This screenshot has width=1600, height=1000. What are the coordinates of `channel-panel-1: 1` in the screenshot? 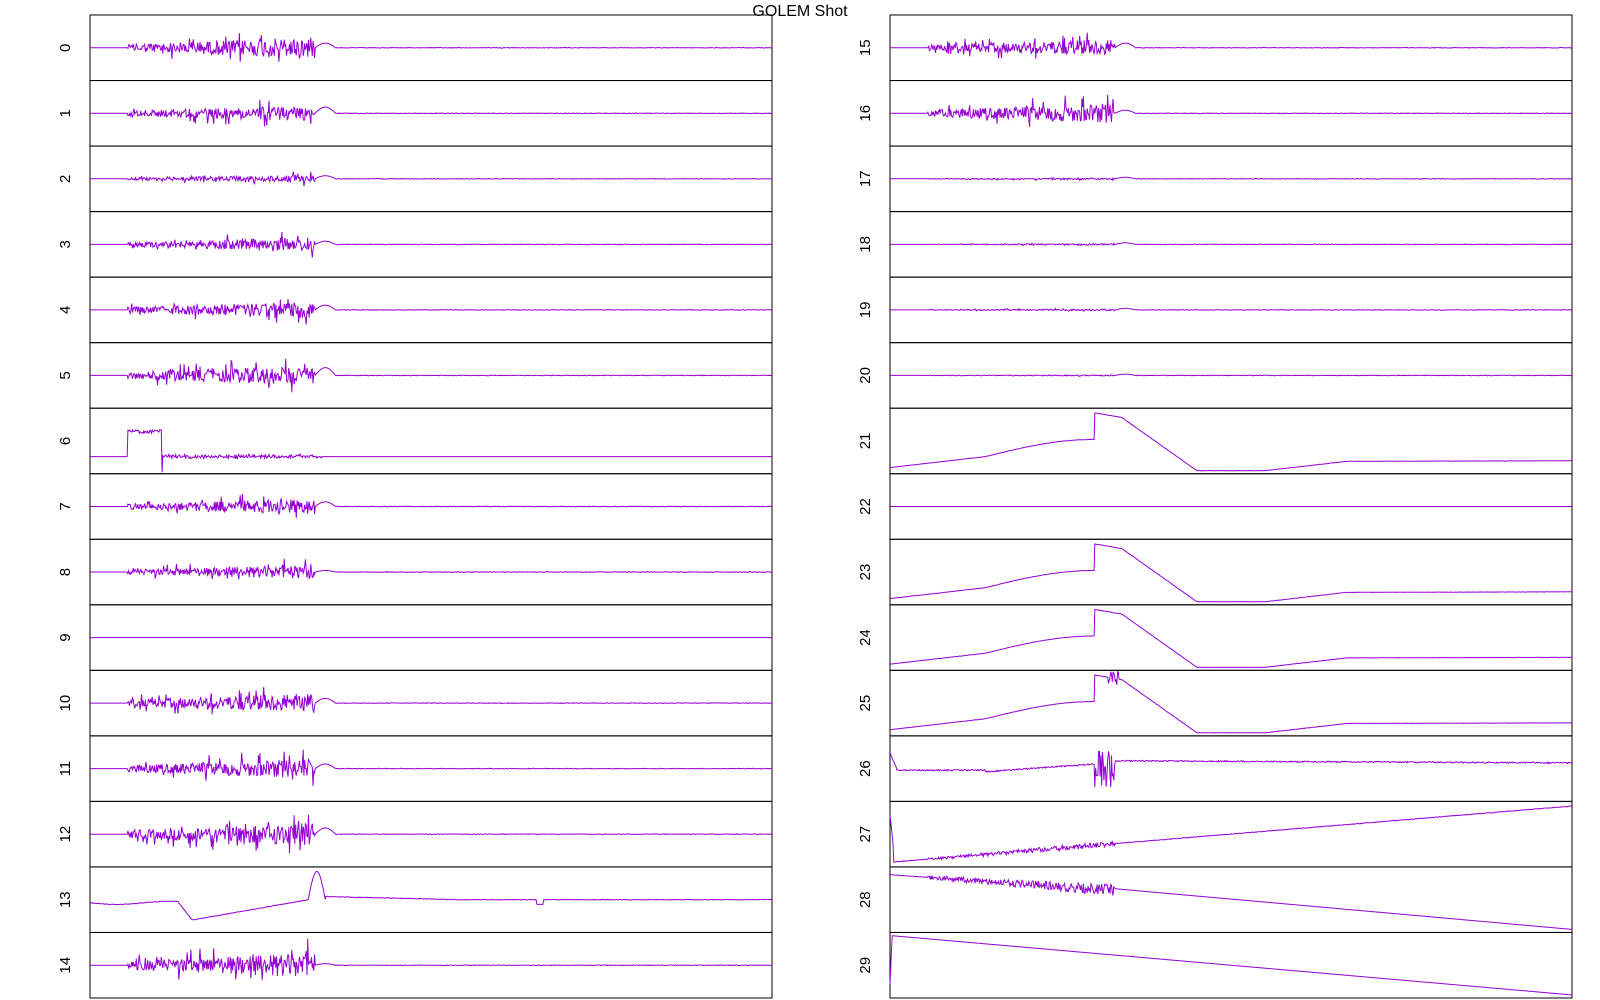 It's located at (415, 113).